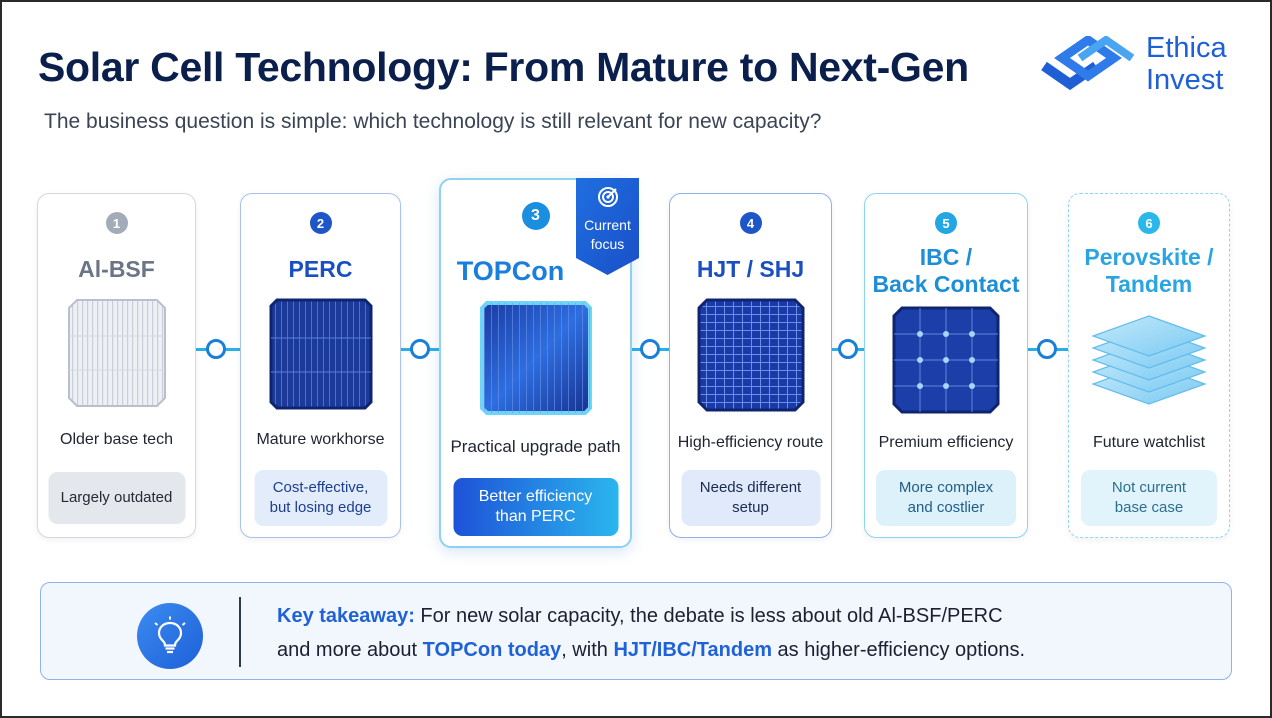  What do you see at coordinates (1186, 48) in the screenshot?
I see `logo-line-1: Ethica` at bounding box center [1186, 48].